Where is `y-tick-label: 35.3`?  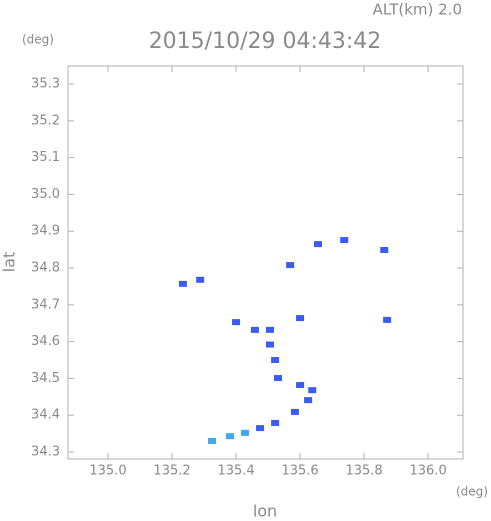
y-tick-label: 35.3 is located at coordinates (45, 84).